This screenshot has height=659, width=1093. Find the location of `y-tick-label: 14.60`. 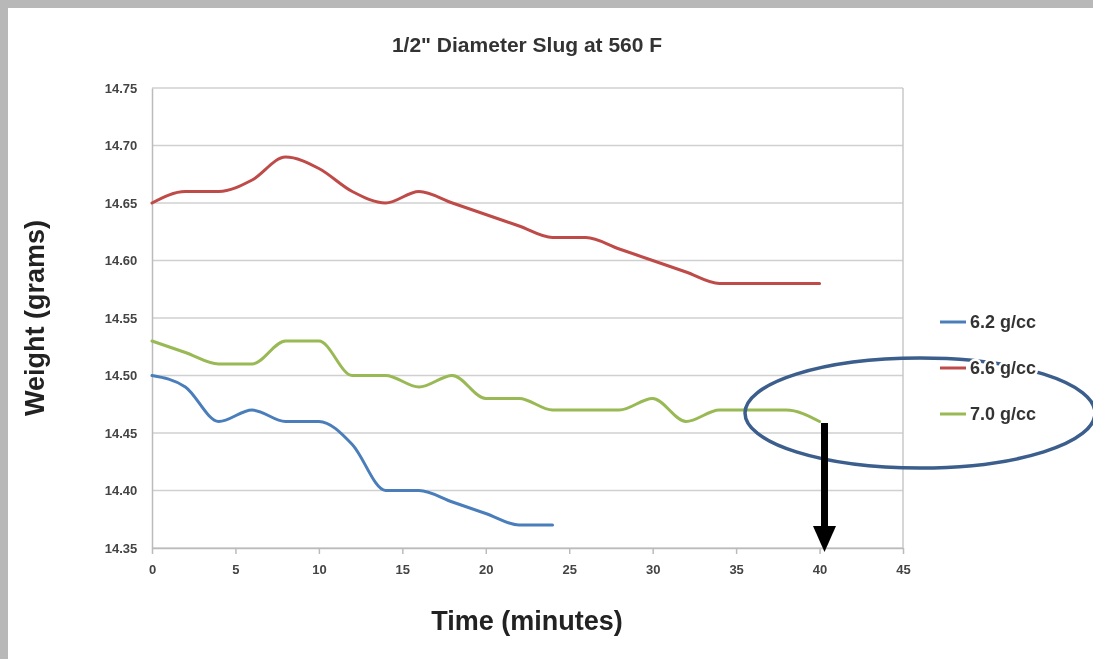

y-tick-label: 14.60 is located at coordinates (121, 261).